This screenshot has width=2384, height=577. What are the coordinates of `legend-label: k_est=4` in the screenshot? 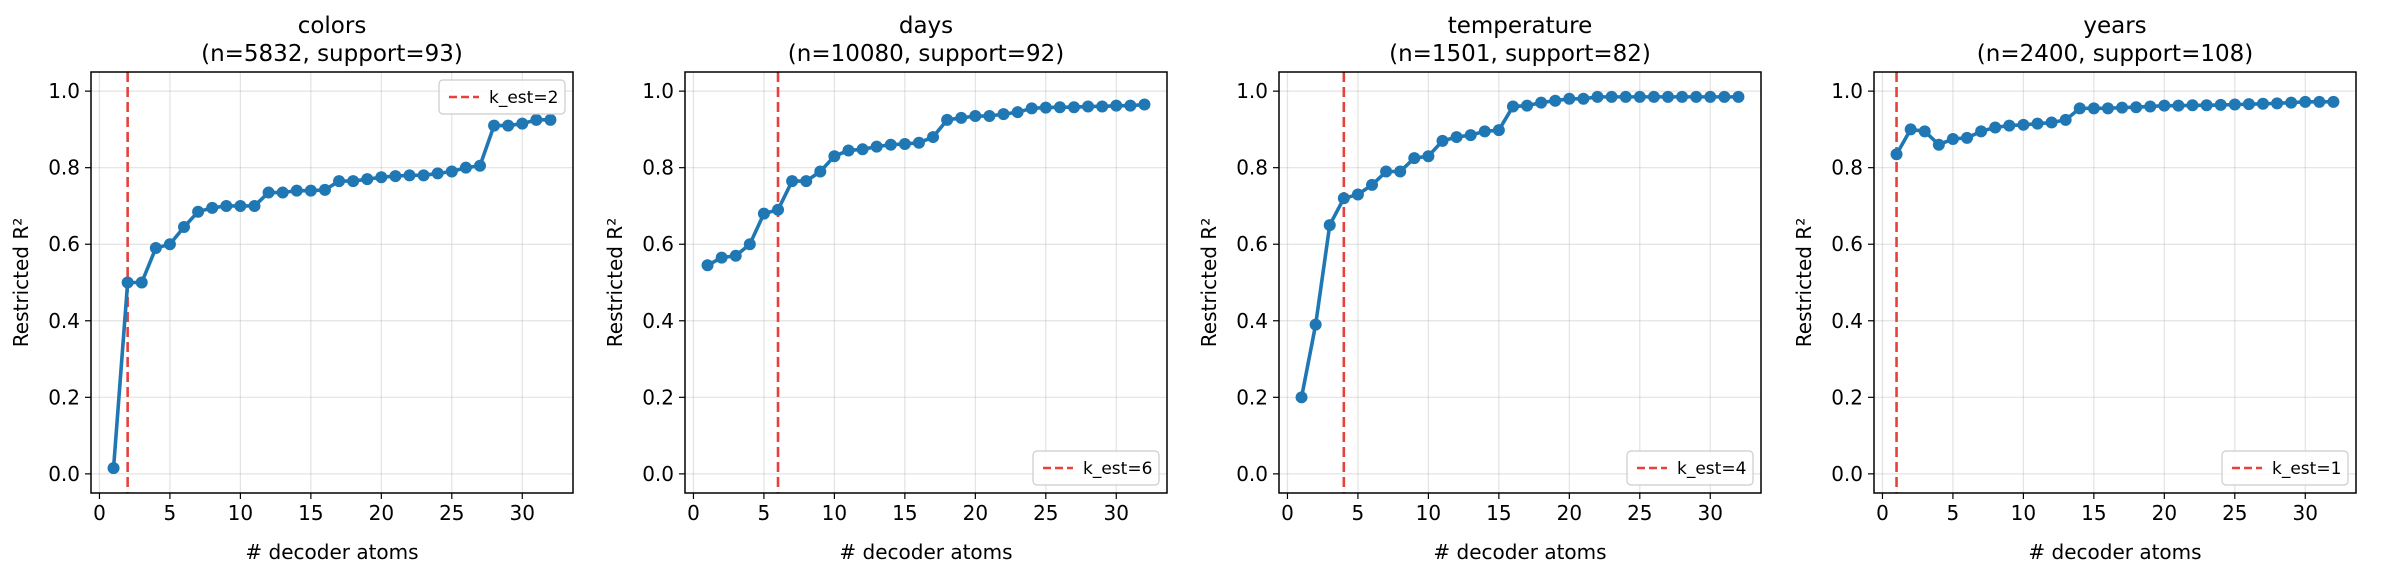 It's located at (1711, 469).